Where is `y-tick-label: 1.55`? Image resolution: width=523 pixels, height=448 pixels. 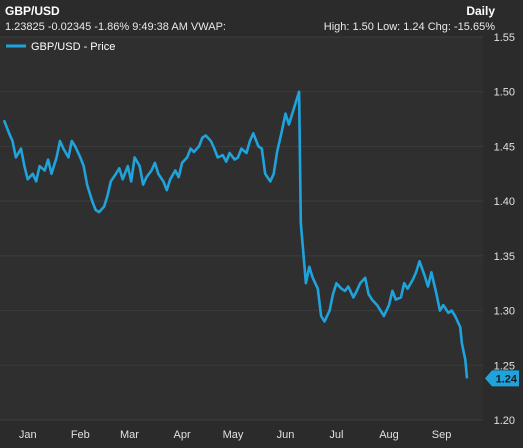
y-tick-label: 1.55 is located at coordinates (504, 38).